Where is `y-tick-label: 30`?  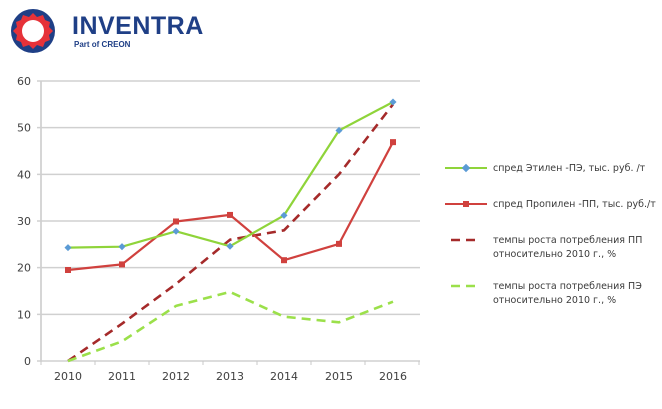 y-tick-label: 30 is located at coordinates (24, 221).